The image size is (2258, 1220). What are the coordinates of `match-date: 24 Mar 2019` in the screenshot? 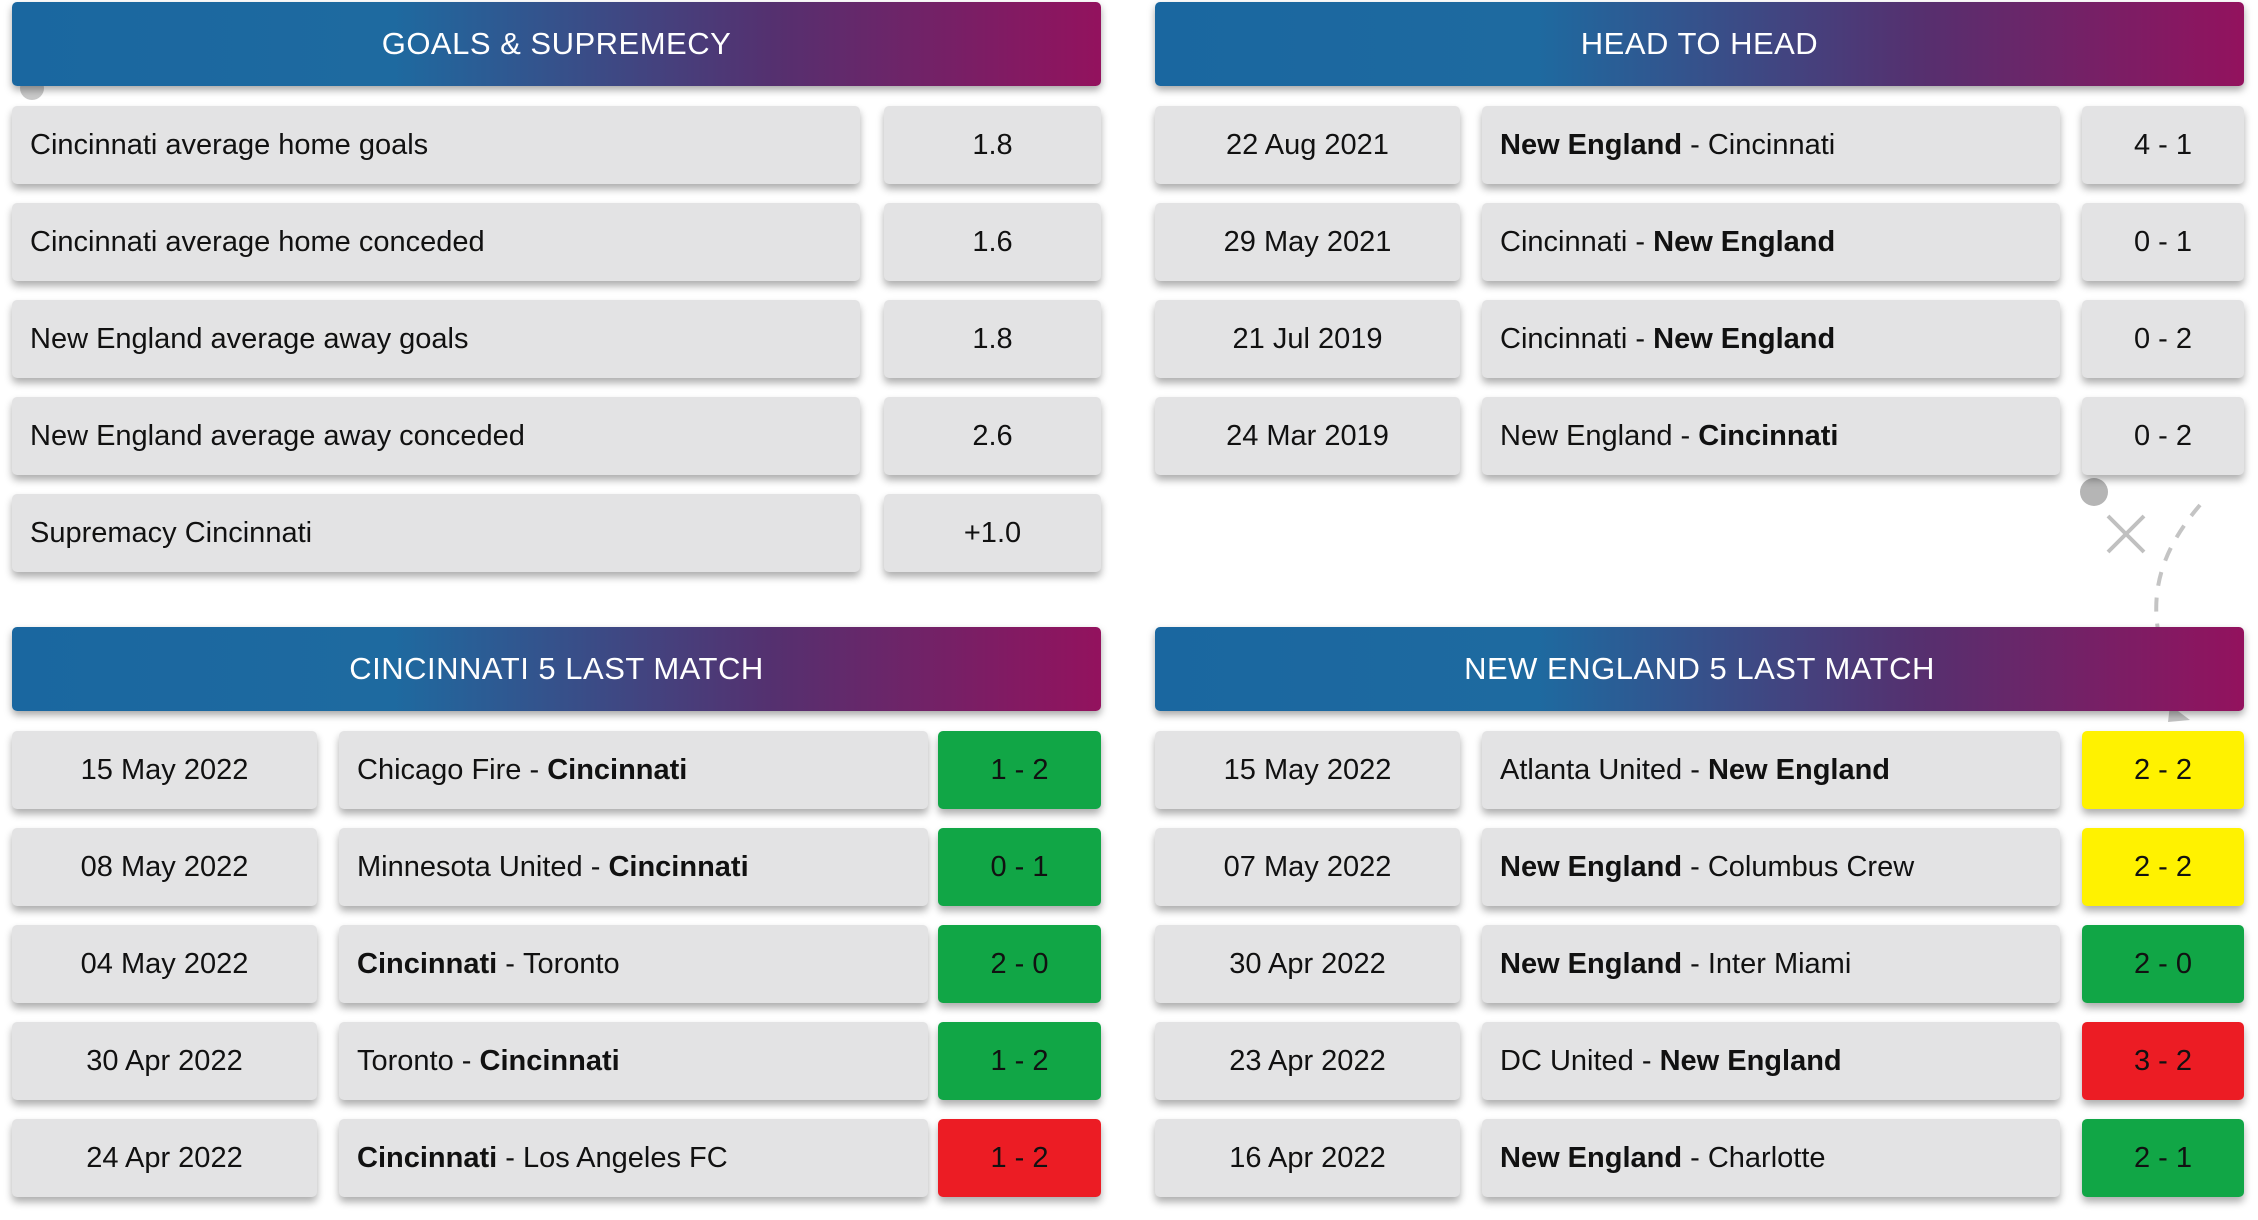 It's located at (1307, 436).